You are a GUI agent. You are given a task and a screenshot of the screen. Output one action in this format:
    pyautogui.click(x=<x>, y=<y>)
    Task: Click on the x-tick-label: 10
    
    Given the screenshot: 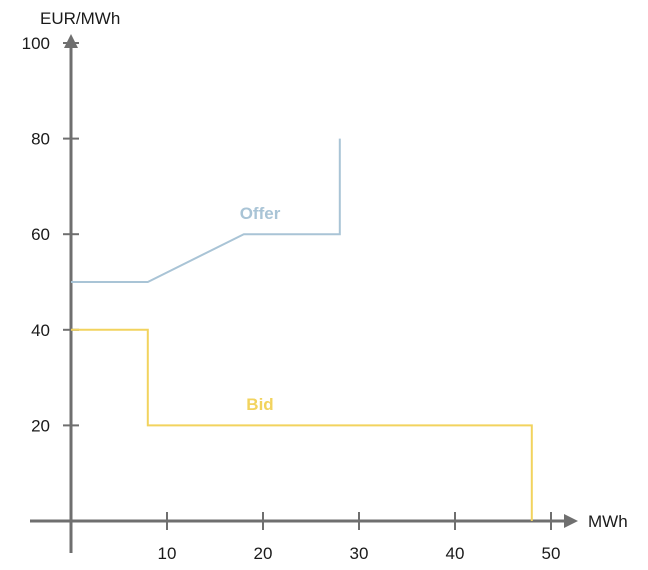 What is the action you would take?
    pyautogui.click(x=167, y=553)
    